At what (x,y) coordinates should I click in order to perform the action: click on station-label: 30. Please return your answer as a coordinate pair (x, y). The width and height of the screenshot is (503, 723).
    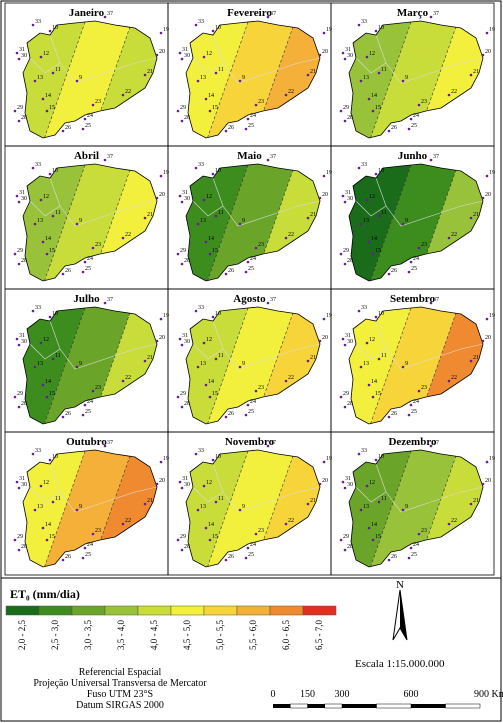
    Looking at the image, I should click on (187, 56).